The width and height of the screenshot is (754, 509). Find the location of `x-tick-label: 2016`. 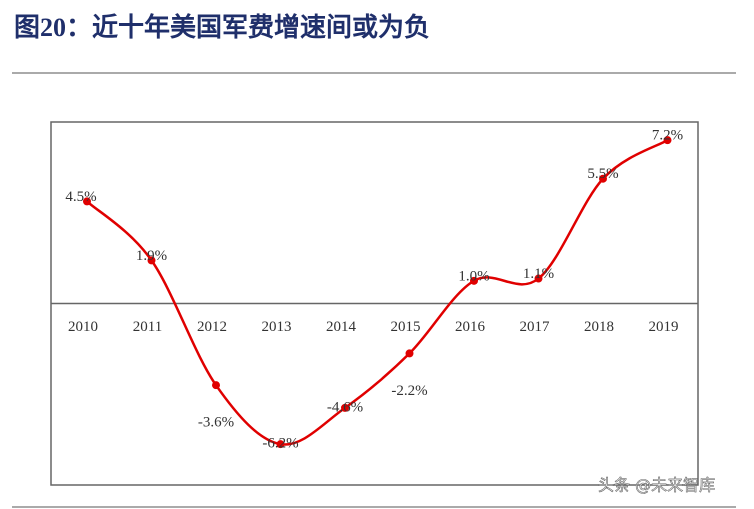

x-tick-label: 2016 is located at coordinates (470, 327).